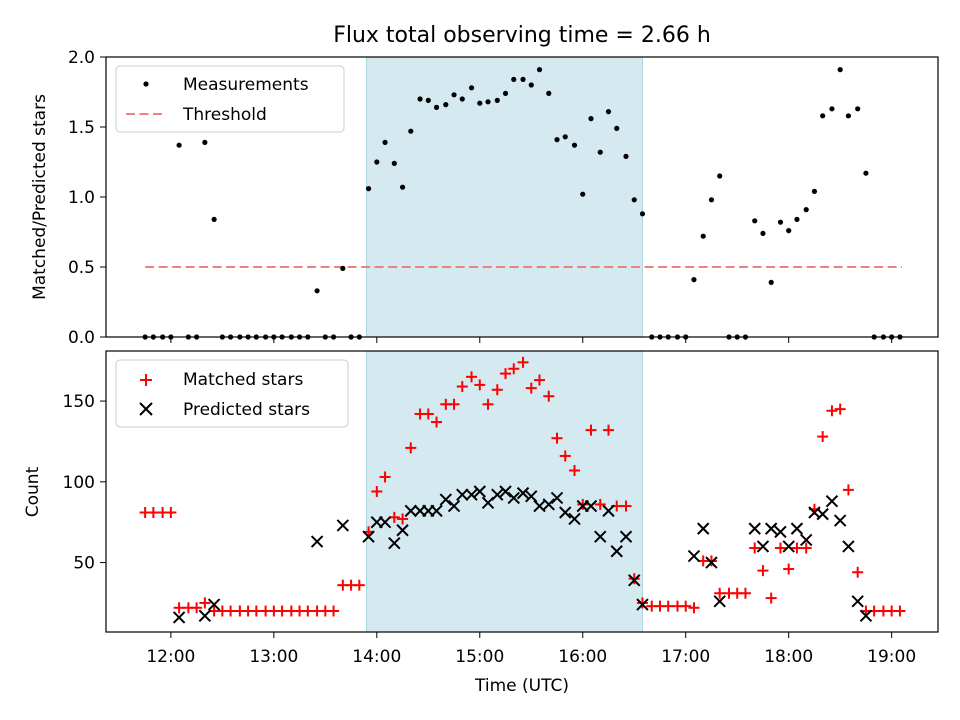  Describe the element at coordinates (376, 657) in the screenshot. I see `x-tick-label: 14:00` at that location.